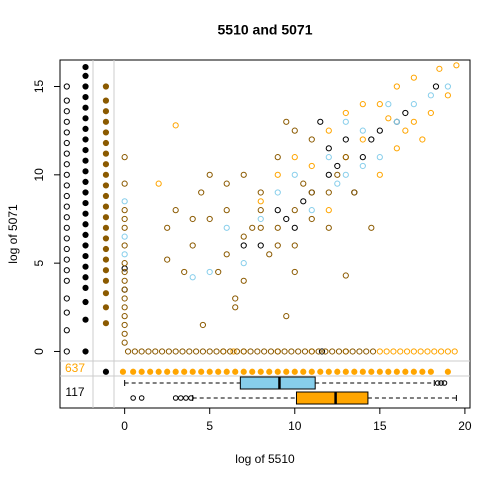 The height and width of the screenshot is (480, 500). I want to click on y-tick-label: 5, so click(39, 262).